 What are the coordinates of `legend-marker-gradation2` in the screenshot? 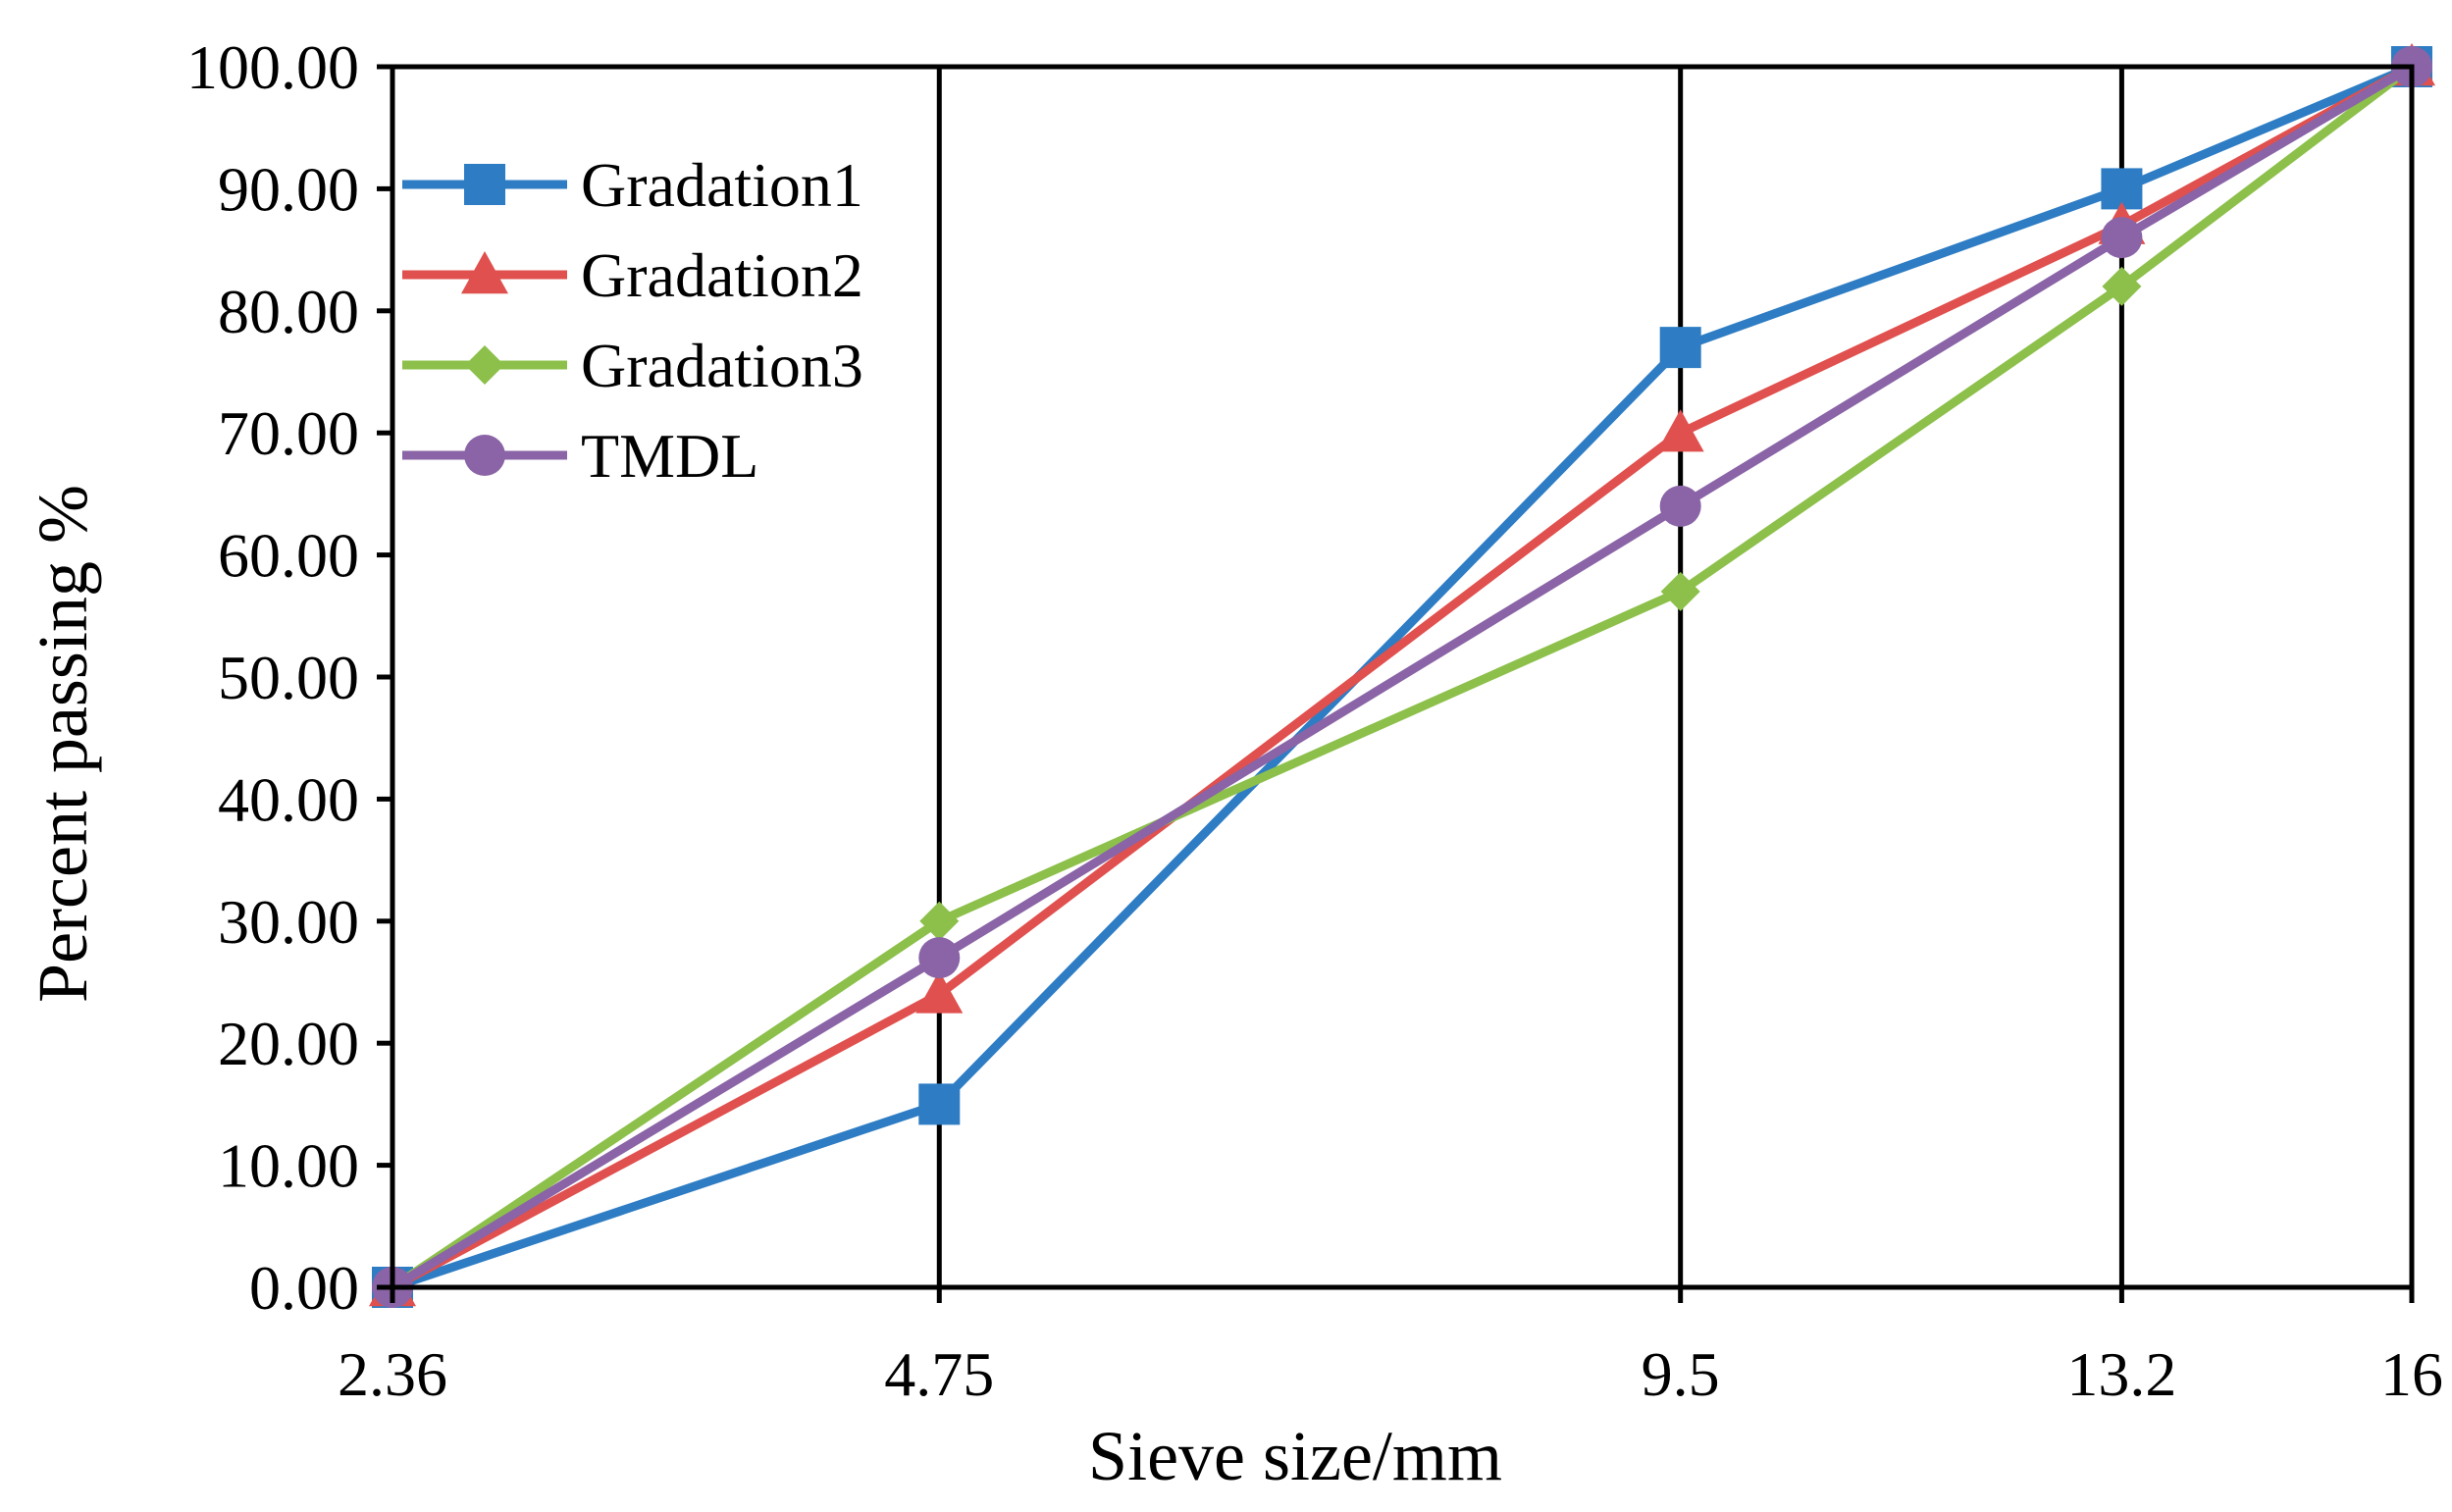 It's located at (485, 272).